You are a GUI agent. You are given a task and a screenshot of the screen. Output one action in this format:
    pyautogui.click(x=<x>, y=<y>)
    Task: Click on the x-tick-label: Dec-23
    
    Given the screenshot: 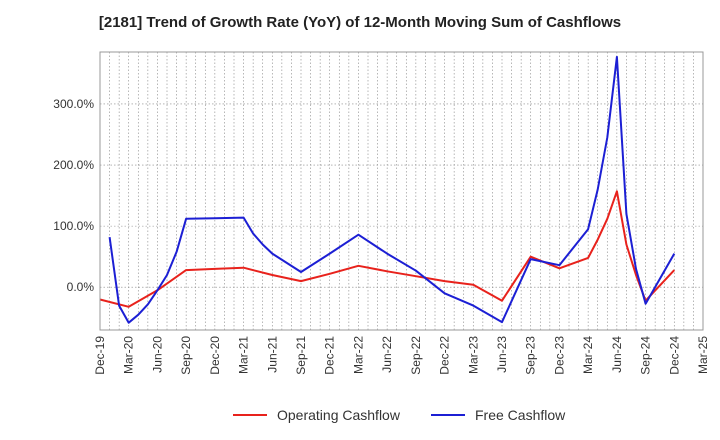 What is the action you would take?
    pyautogui.click(x=559, y=355)
    